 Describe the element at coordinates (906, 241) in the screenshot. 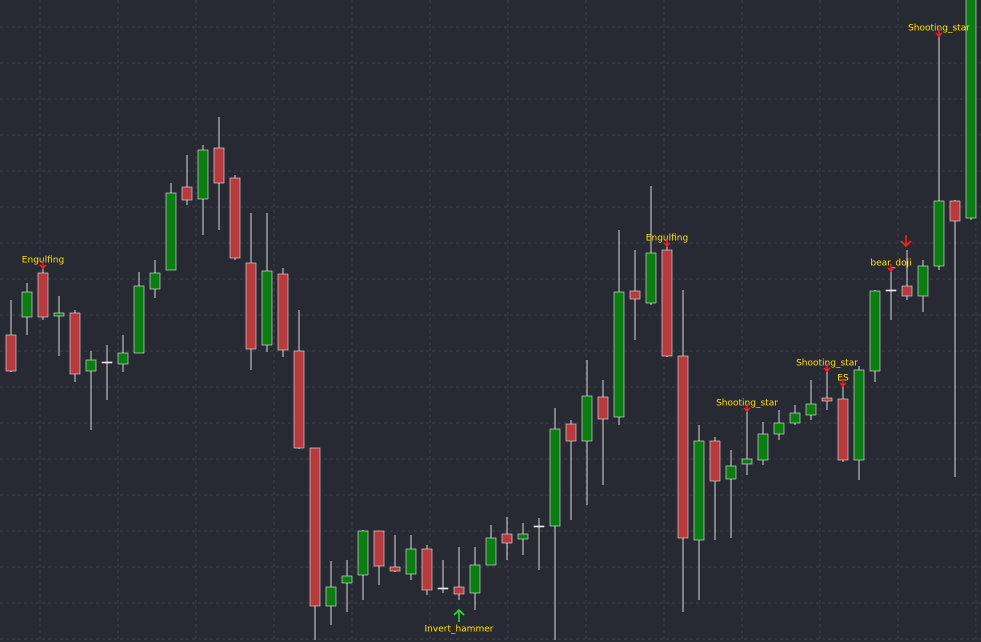

I see `signal-arrow` at that location.